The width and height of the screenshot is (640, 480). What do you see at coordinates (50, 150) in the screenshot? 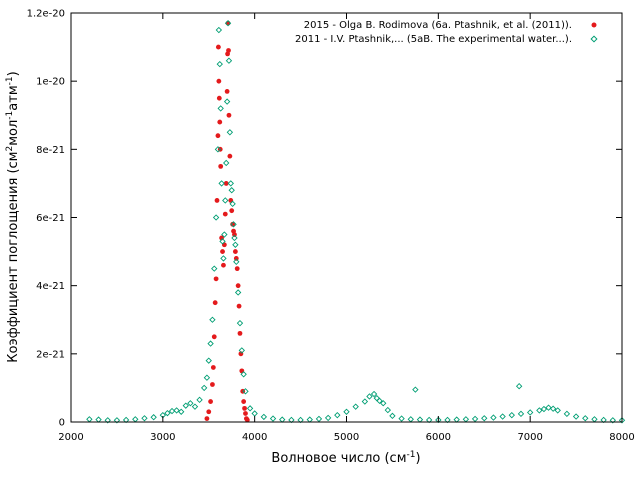
I see `y-tick-label: 8e-21` at bounding box center [50, 150].